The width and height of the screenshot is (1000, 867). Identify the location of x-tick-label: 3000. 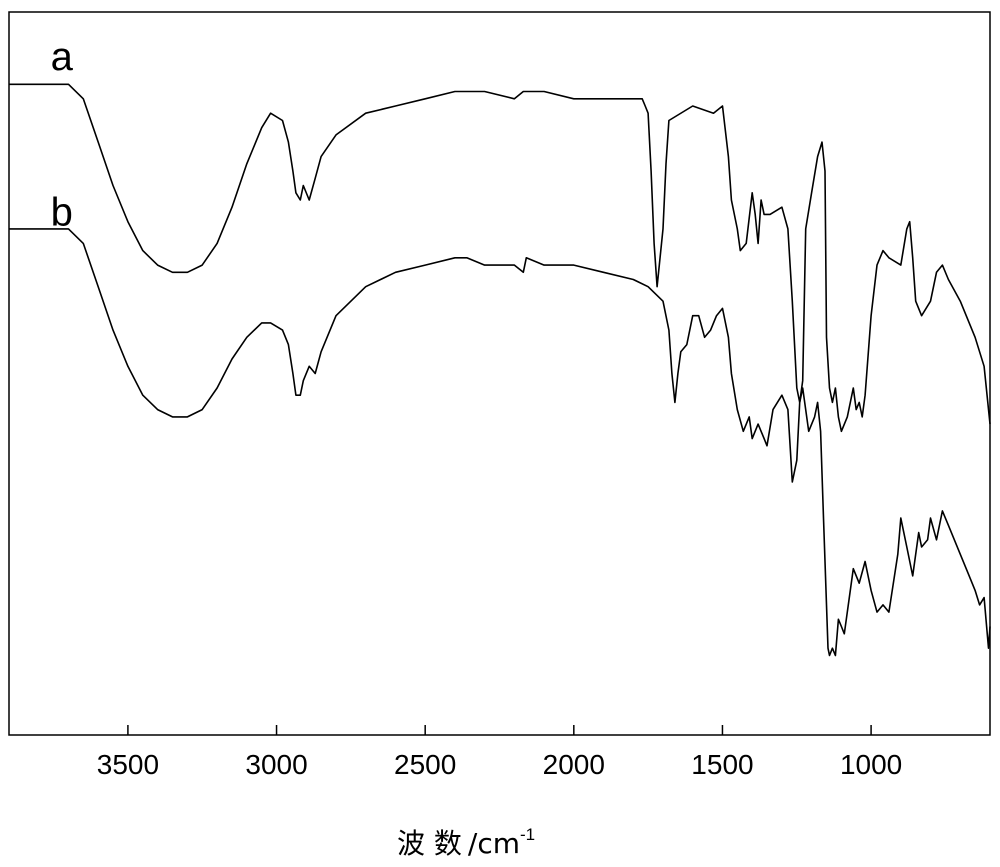
(276, 764).